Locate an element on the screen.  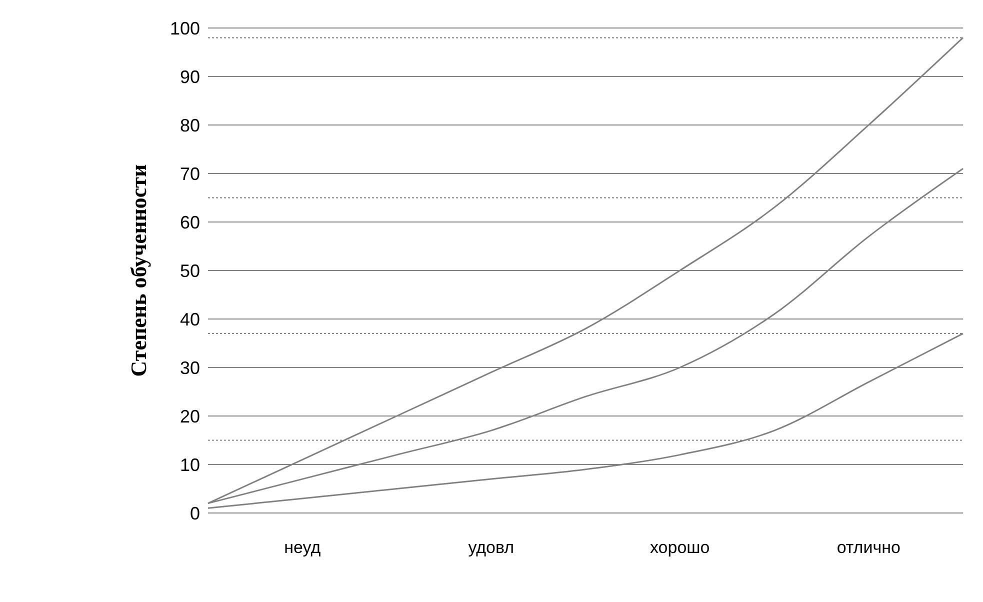
y-tick-label: 60 is located at coordinates (190, 222).